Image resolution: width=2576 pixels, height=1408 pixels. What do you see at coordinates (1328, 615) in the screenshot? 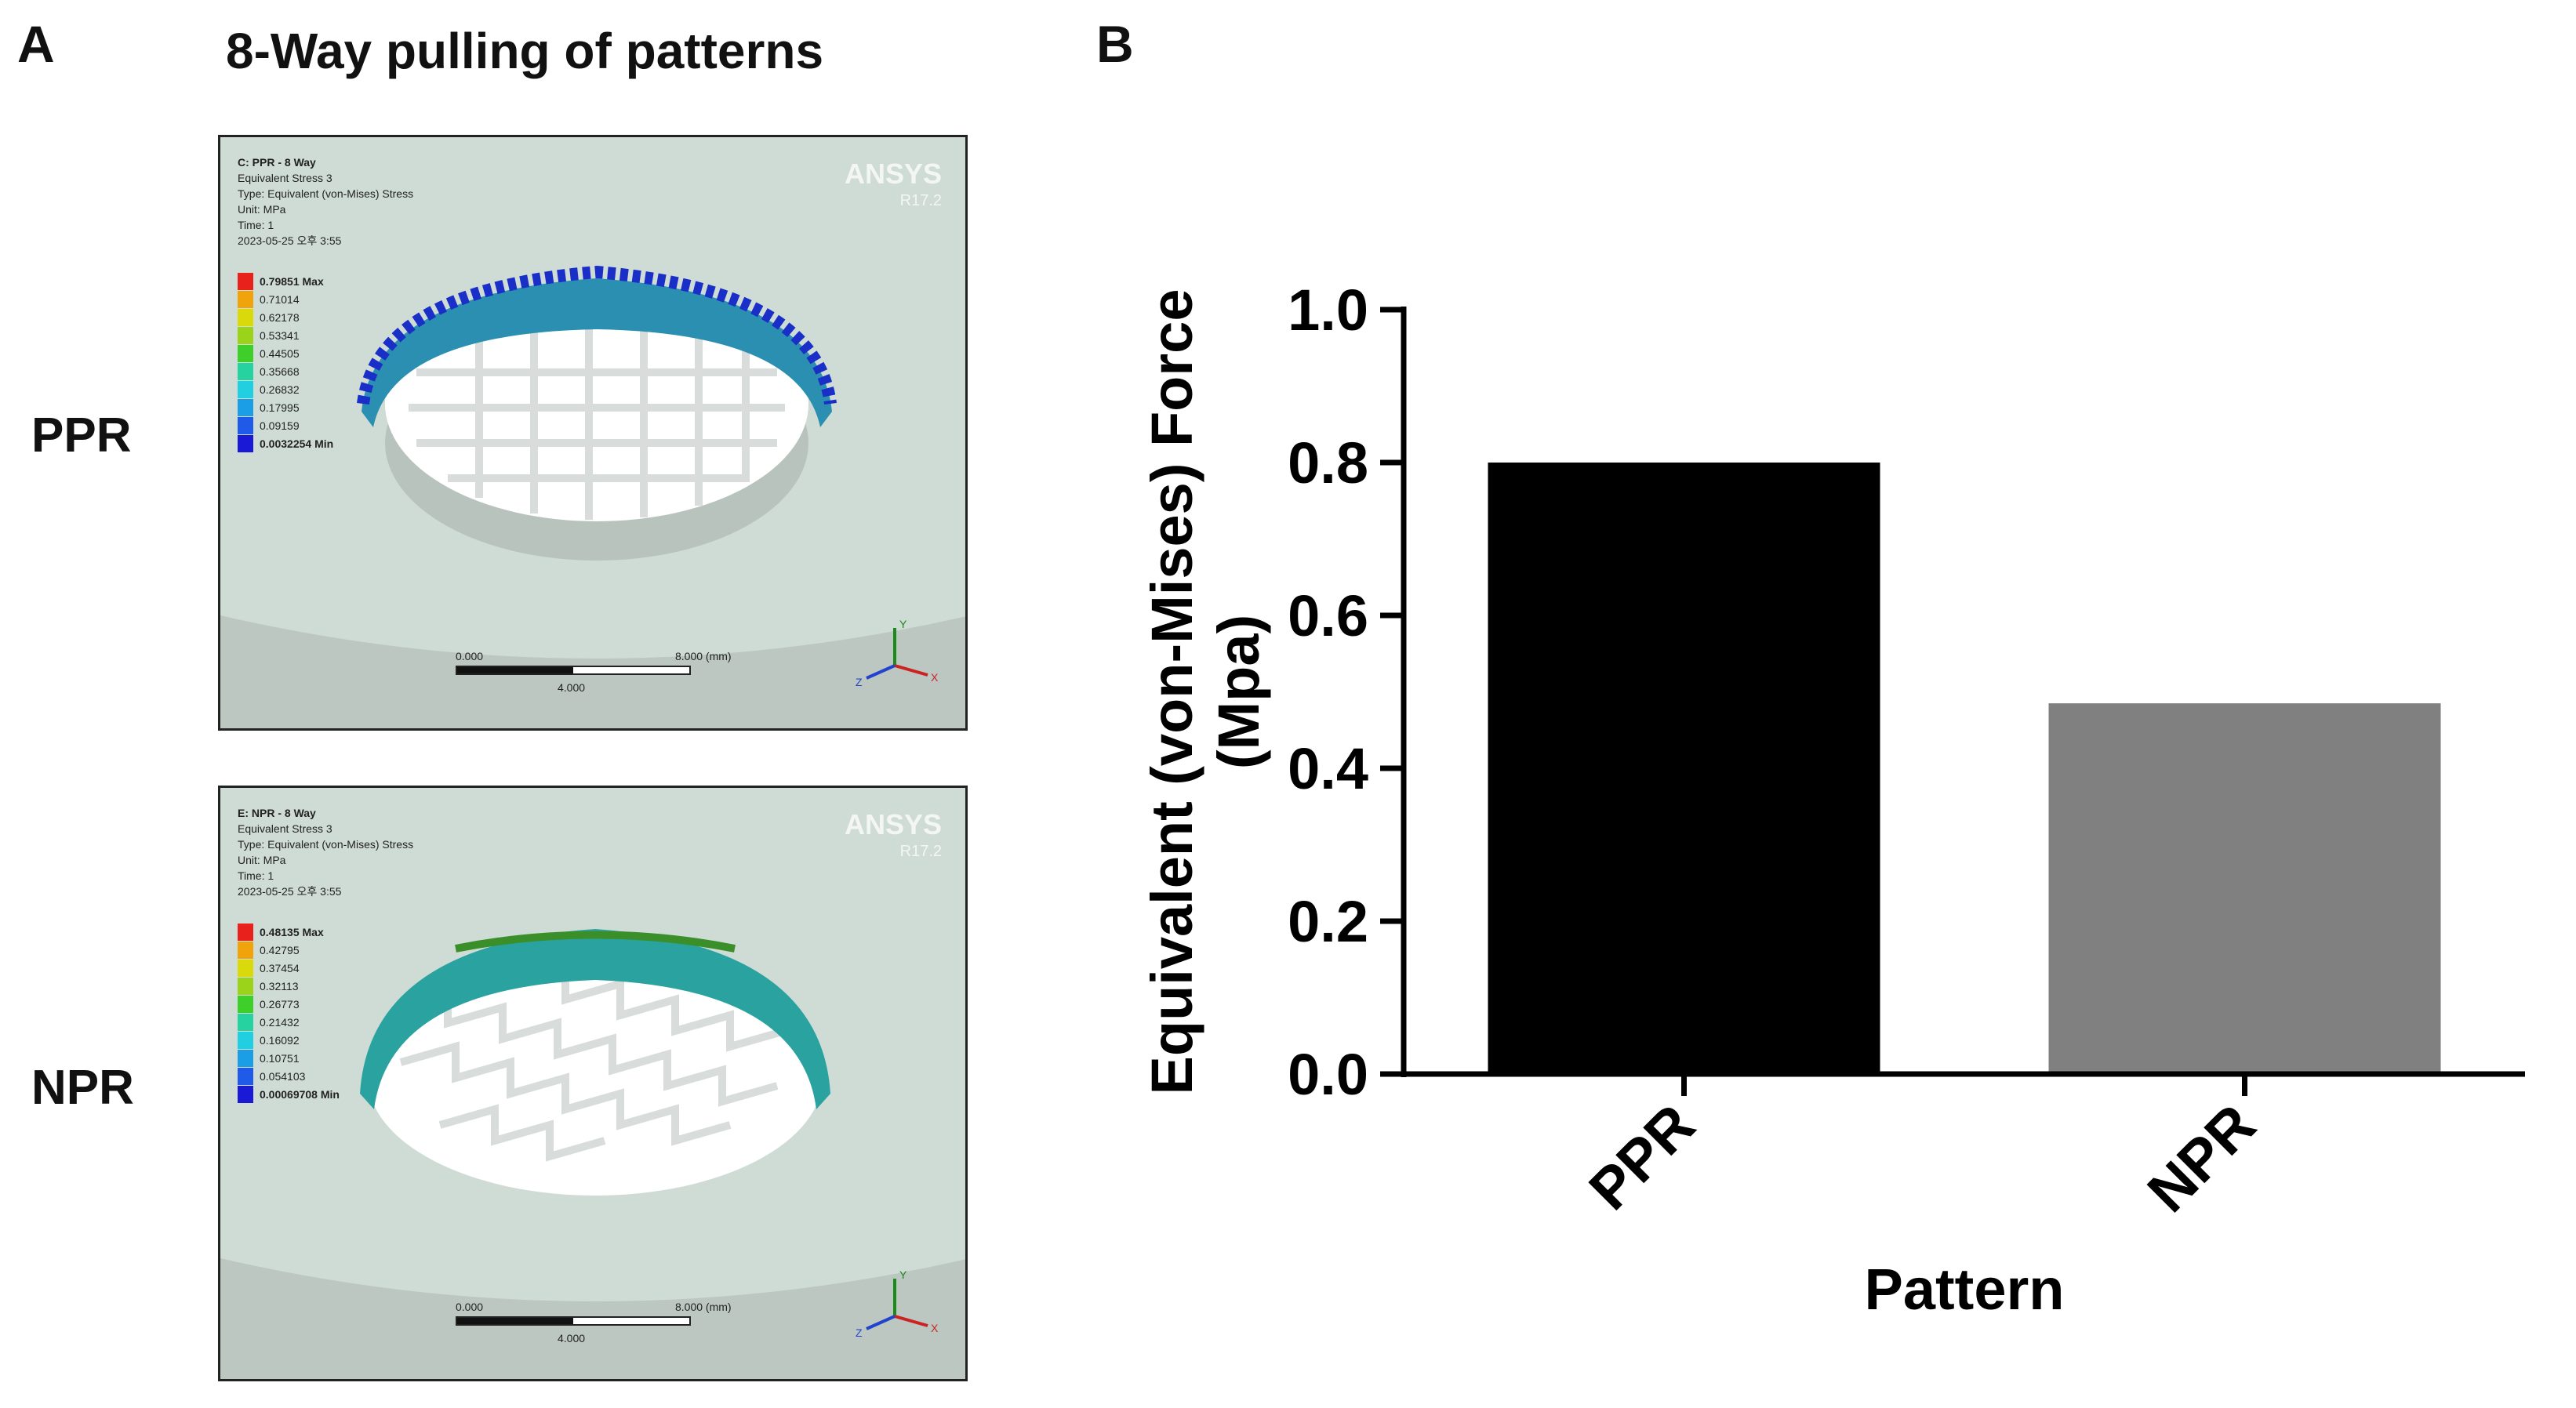
I see `y-tick-label: 0.6` at bounding box center [1328, 615].